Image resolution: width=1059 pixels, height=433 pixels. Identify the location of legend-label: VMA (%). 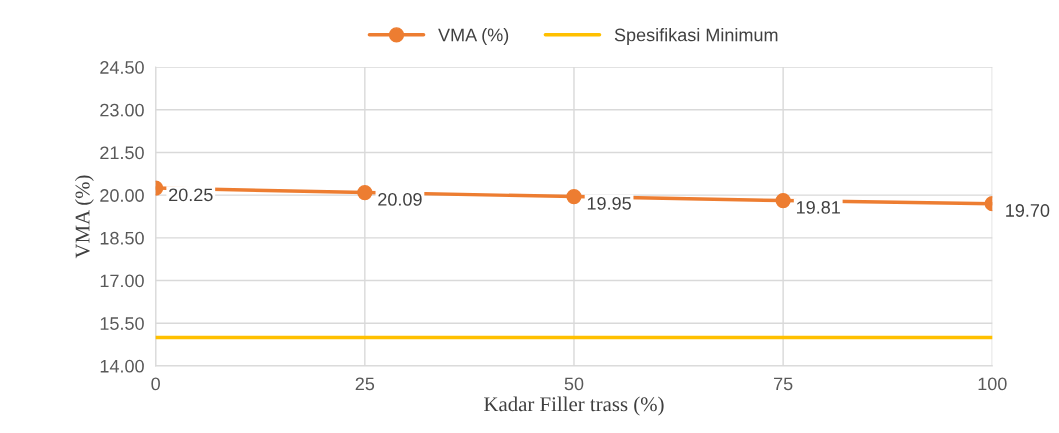
(473, 36).